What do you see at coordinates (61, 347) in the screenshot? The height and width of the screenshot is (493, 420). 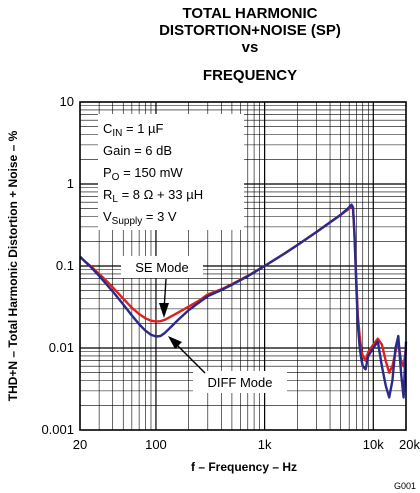 I see `y-tick-label: 0.01` at bounding box center [61, 347].